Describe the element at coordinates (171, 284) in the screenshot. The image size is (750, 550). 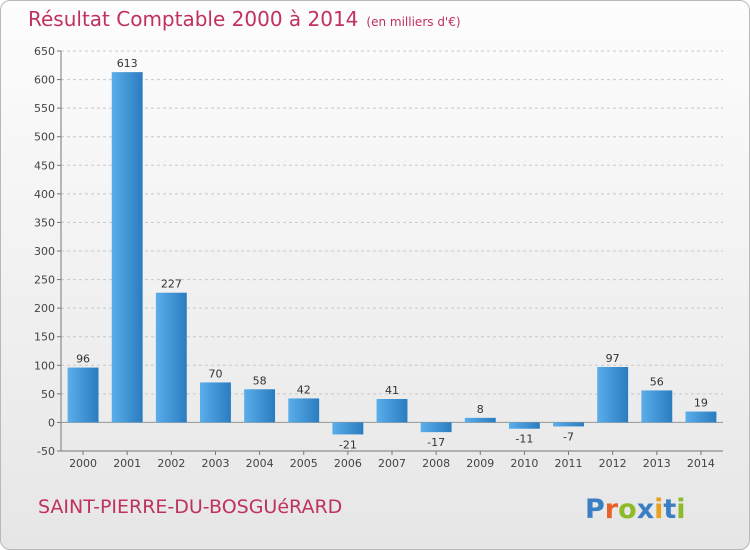
I see `data-label: 227` at that location.